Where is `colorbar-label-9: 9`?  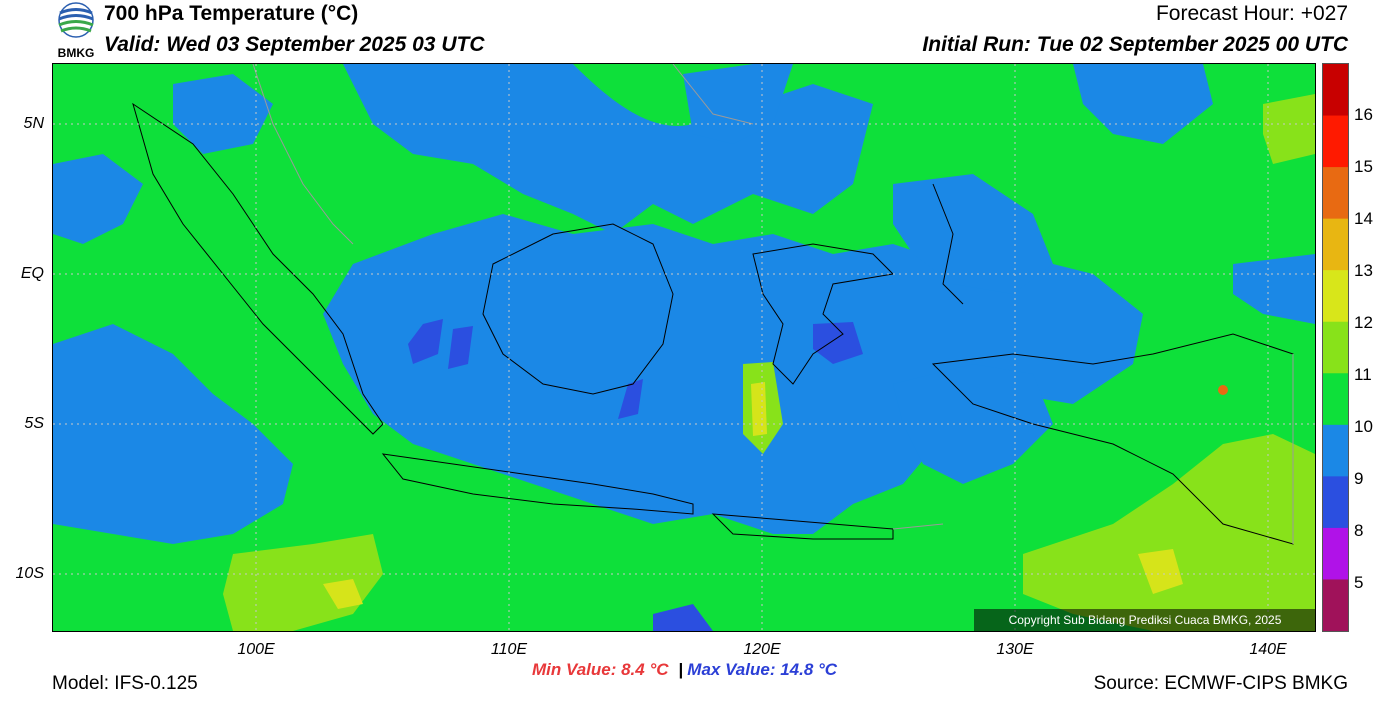 colorbar-label-9: 9 is located at coordinates (1359, 478).